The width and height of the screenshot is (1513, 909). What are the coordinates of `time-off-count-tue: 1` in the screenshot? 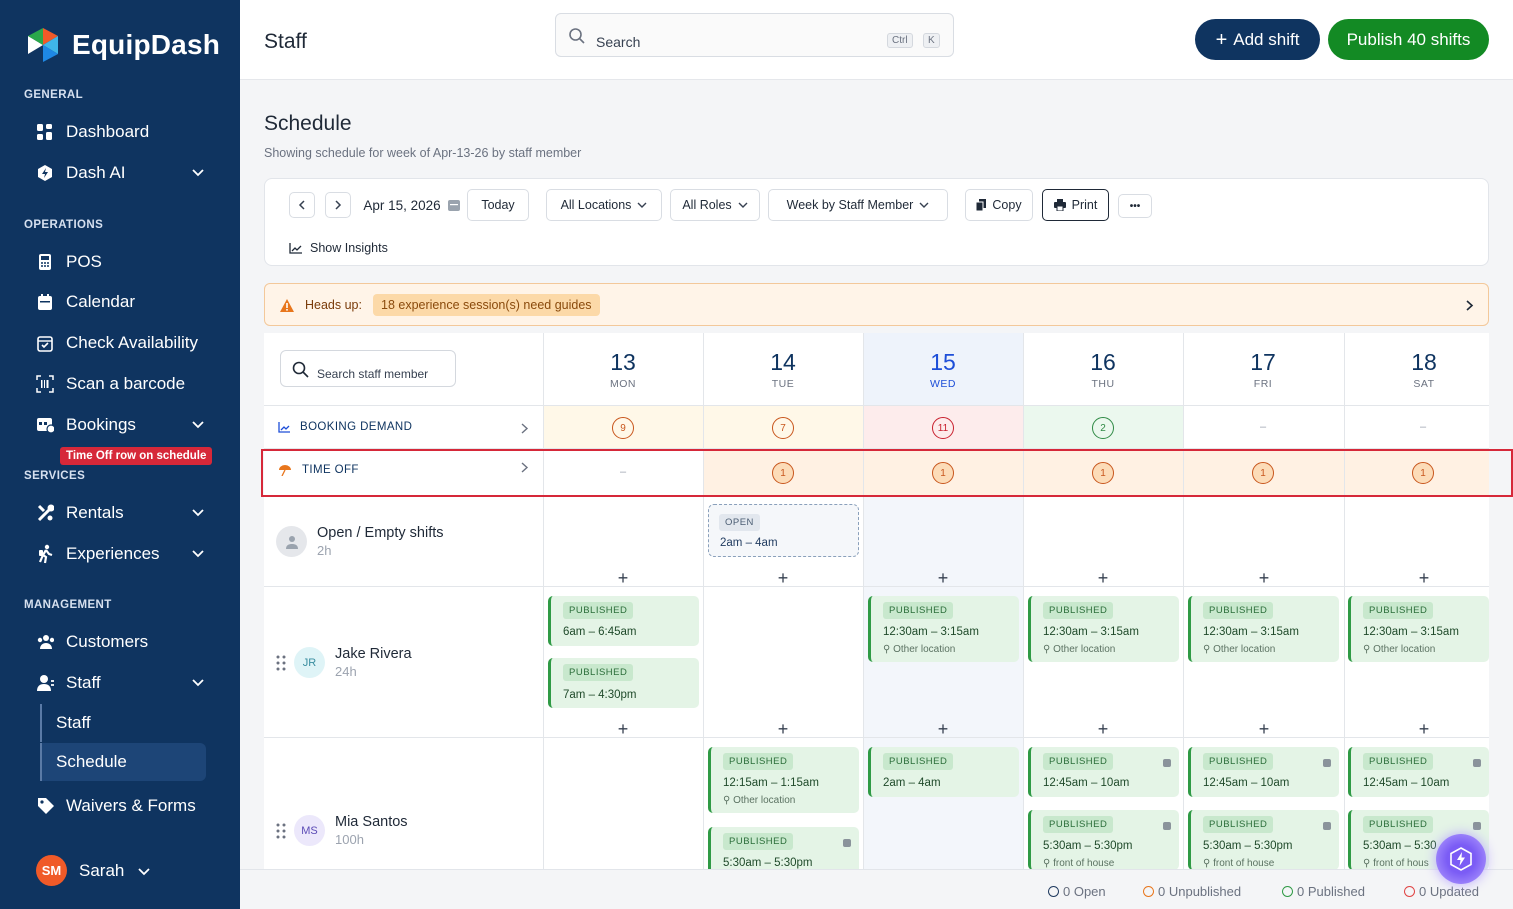 It's located at (783, 473).